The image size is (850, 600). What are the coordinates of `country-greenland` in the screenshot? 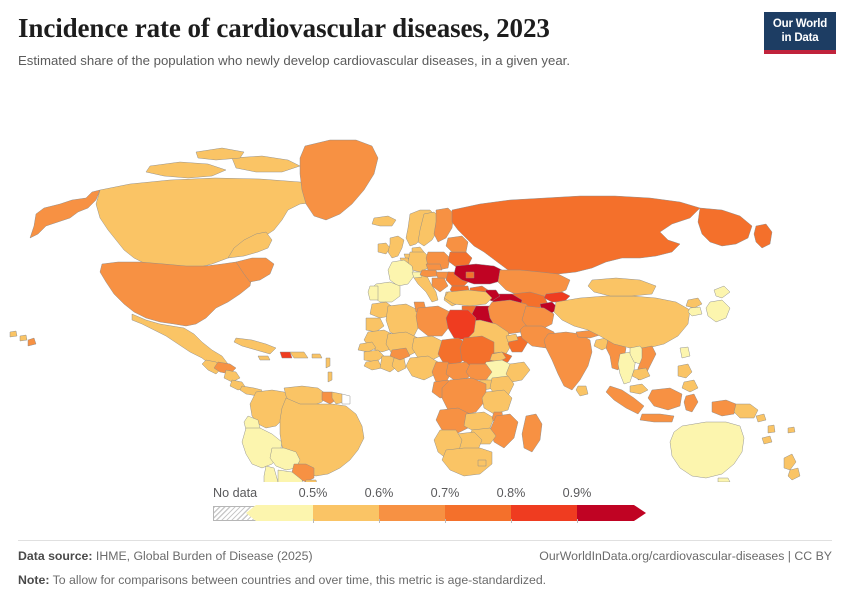 It's located at (339, 180).